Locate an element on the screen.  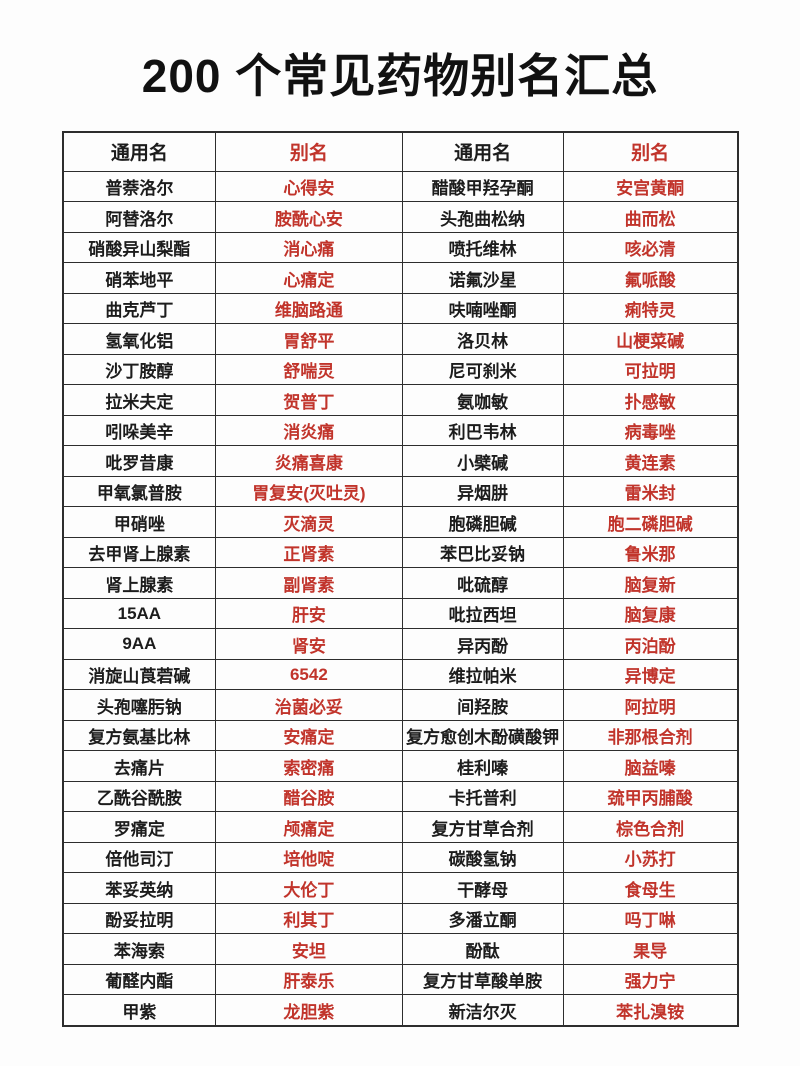
header-alias-left: 别名 is located at coordinates (309, 151).